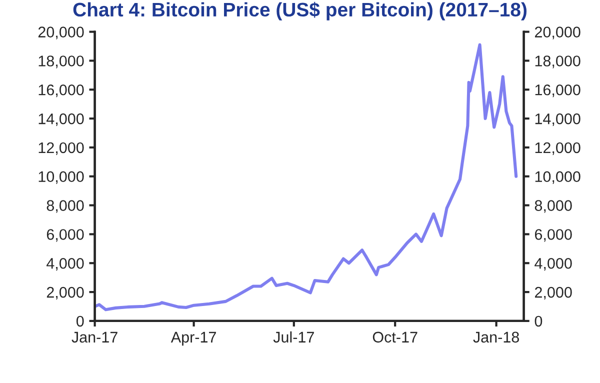  I want to click on y-tick-label: 18,000, so click(61, 62).